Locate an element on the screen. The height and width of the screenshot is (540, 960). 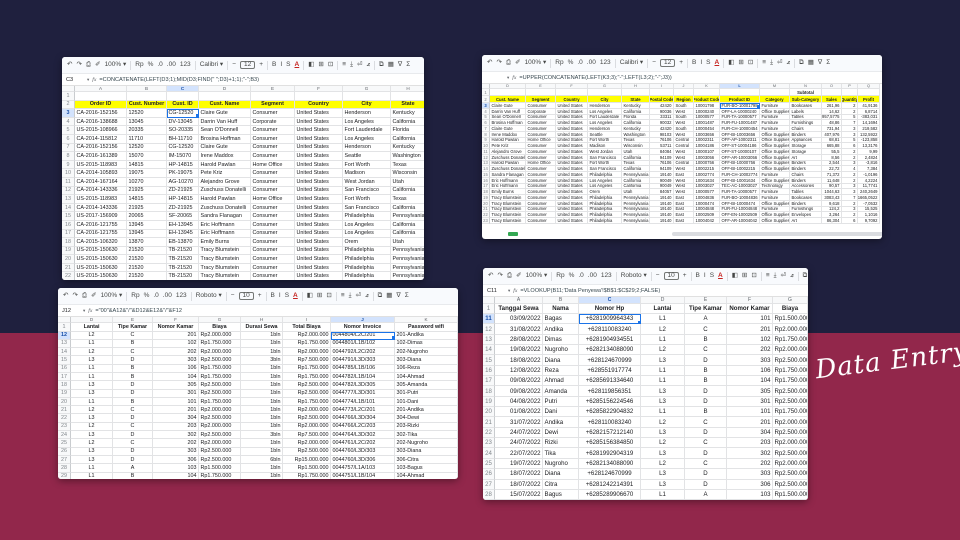
row-number: 8 is located at coordinates (486, 134).